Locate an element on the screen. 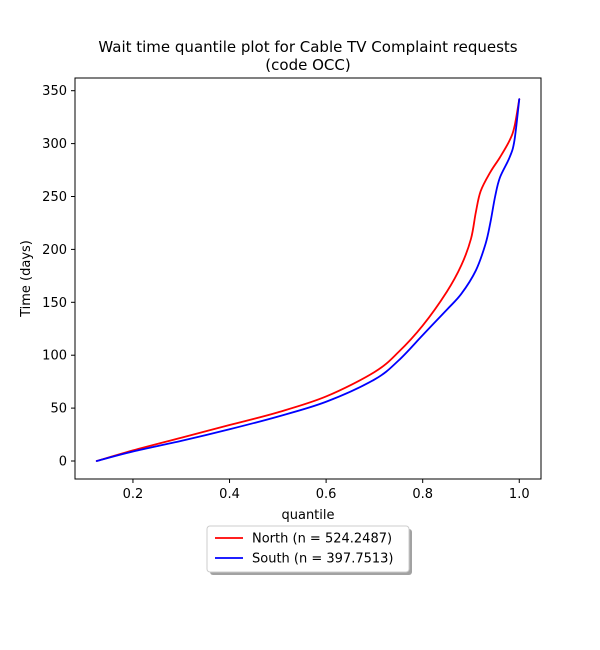 This screenshot has width=600, height=650. y-tick-label: 350 is located at coordinates (54, 91).